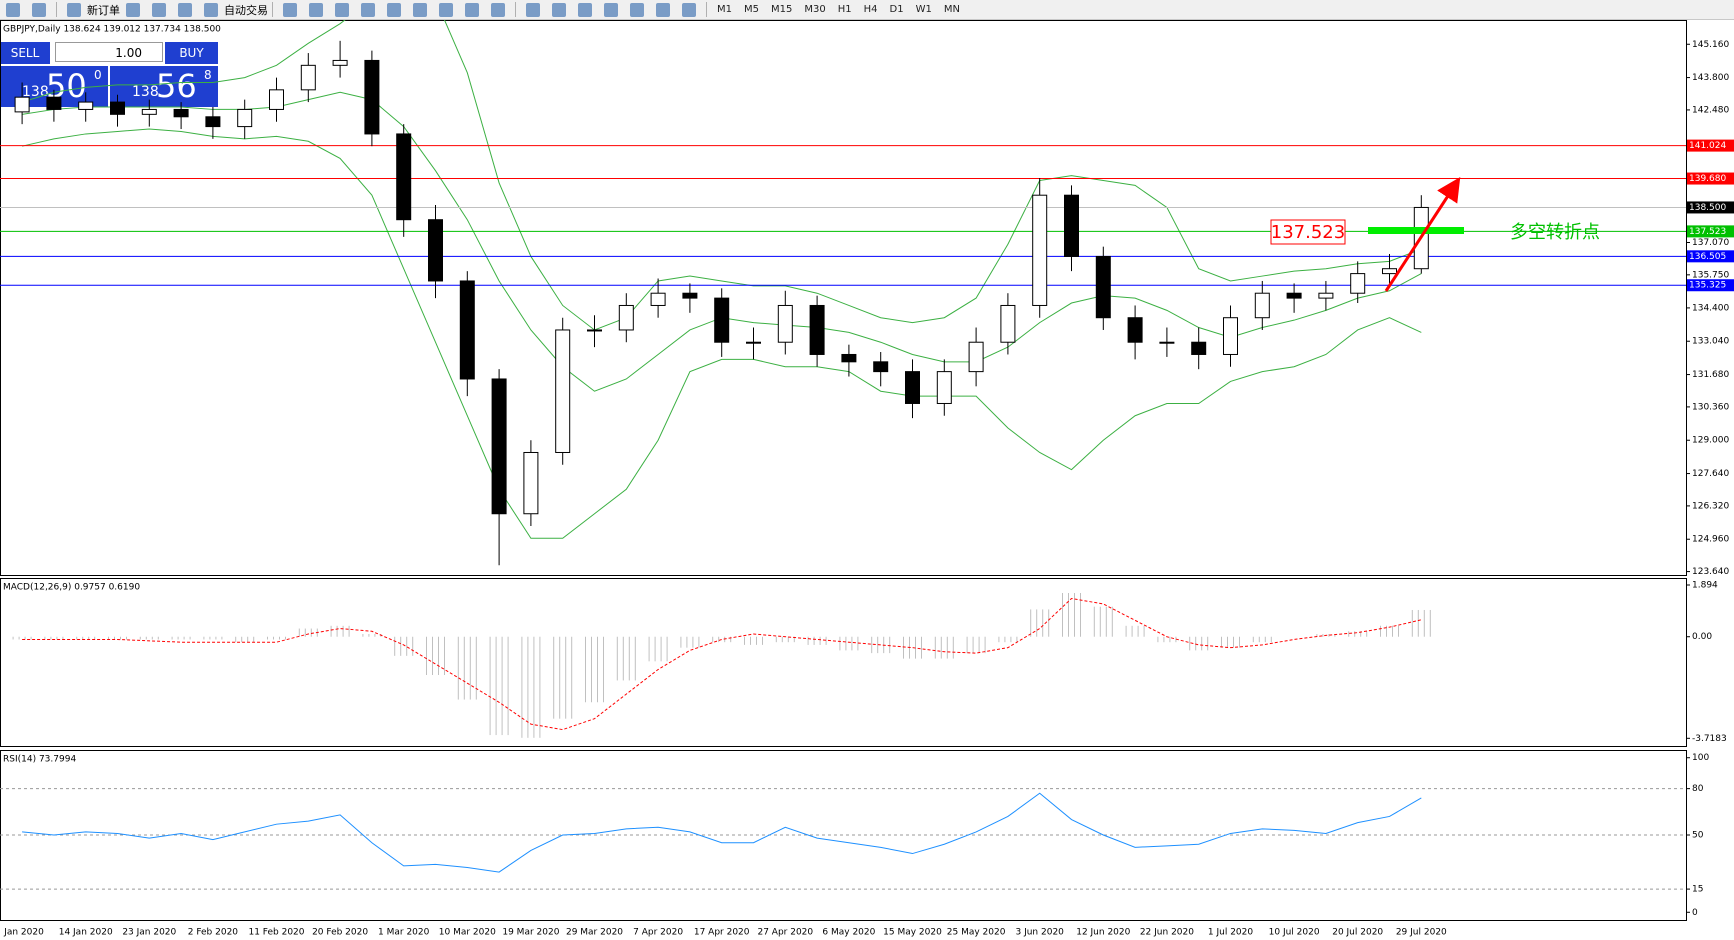  Describe the element at coordinates (815, 9) in the screenshot. I see `timeframe-button: M30` at that location.